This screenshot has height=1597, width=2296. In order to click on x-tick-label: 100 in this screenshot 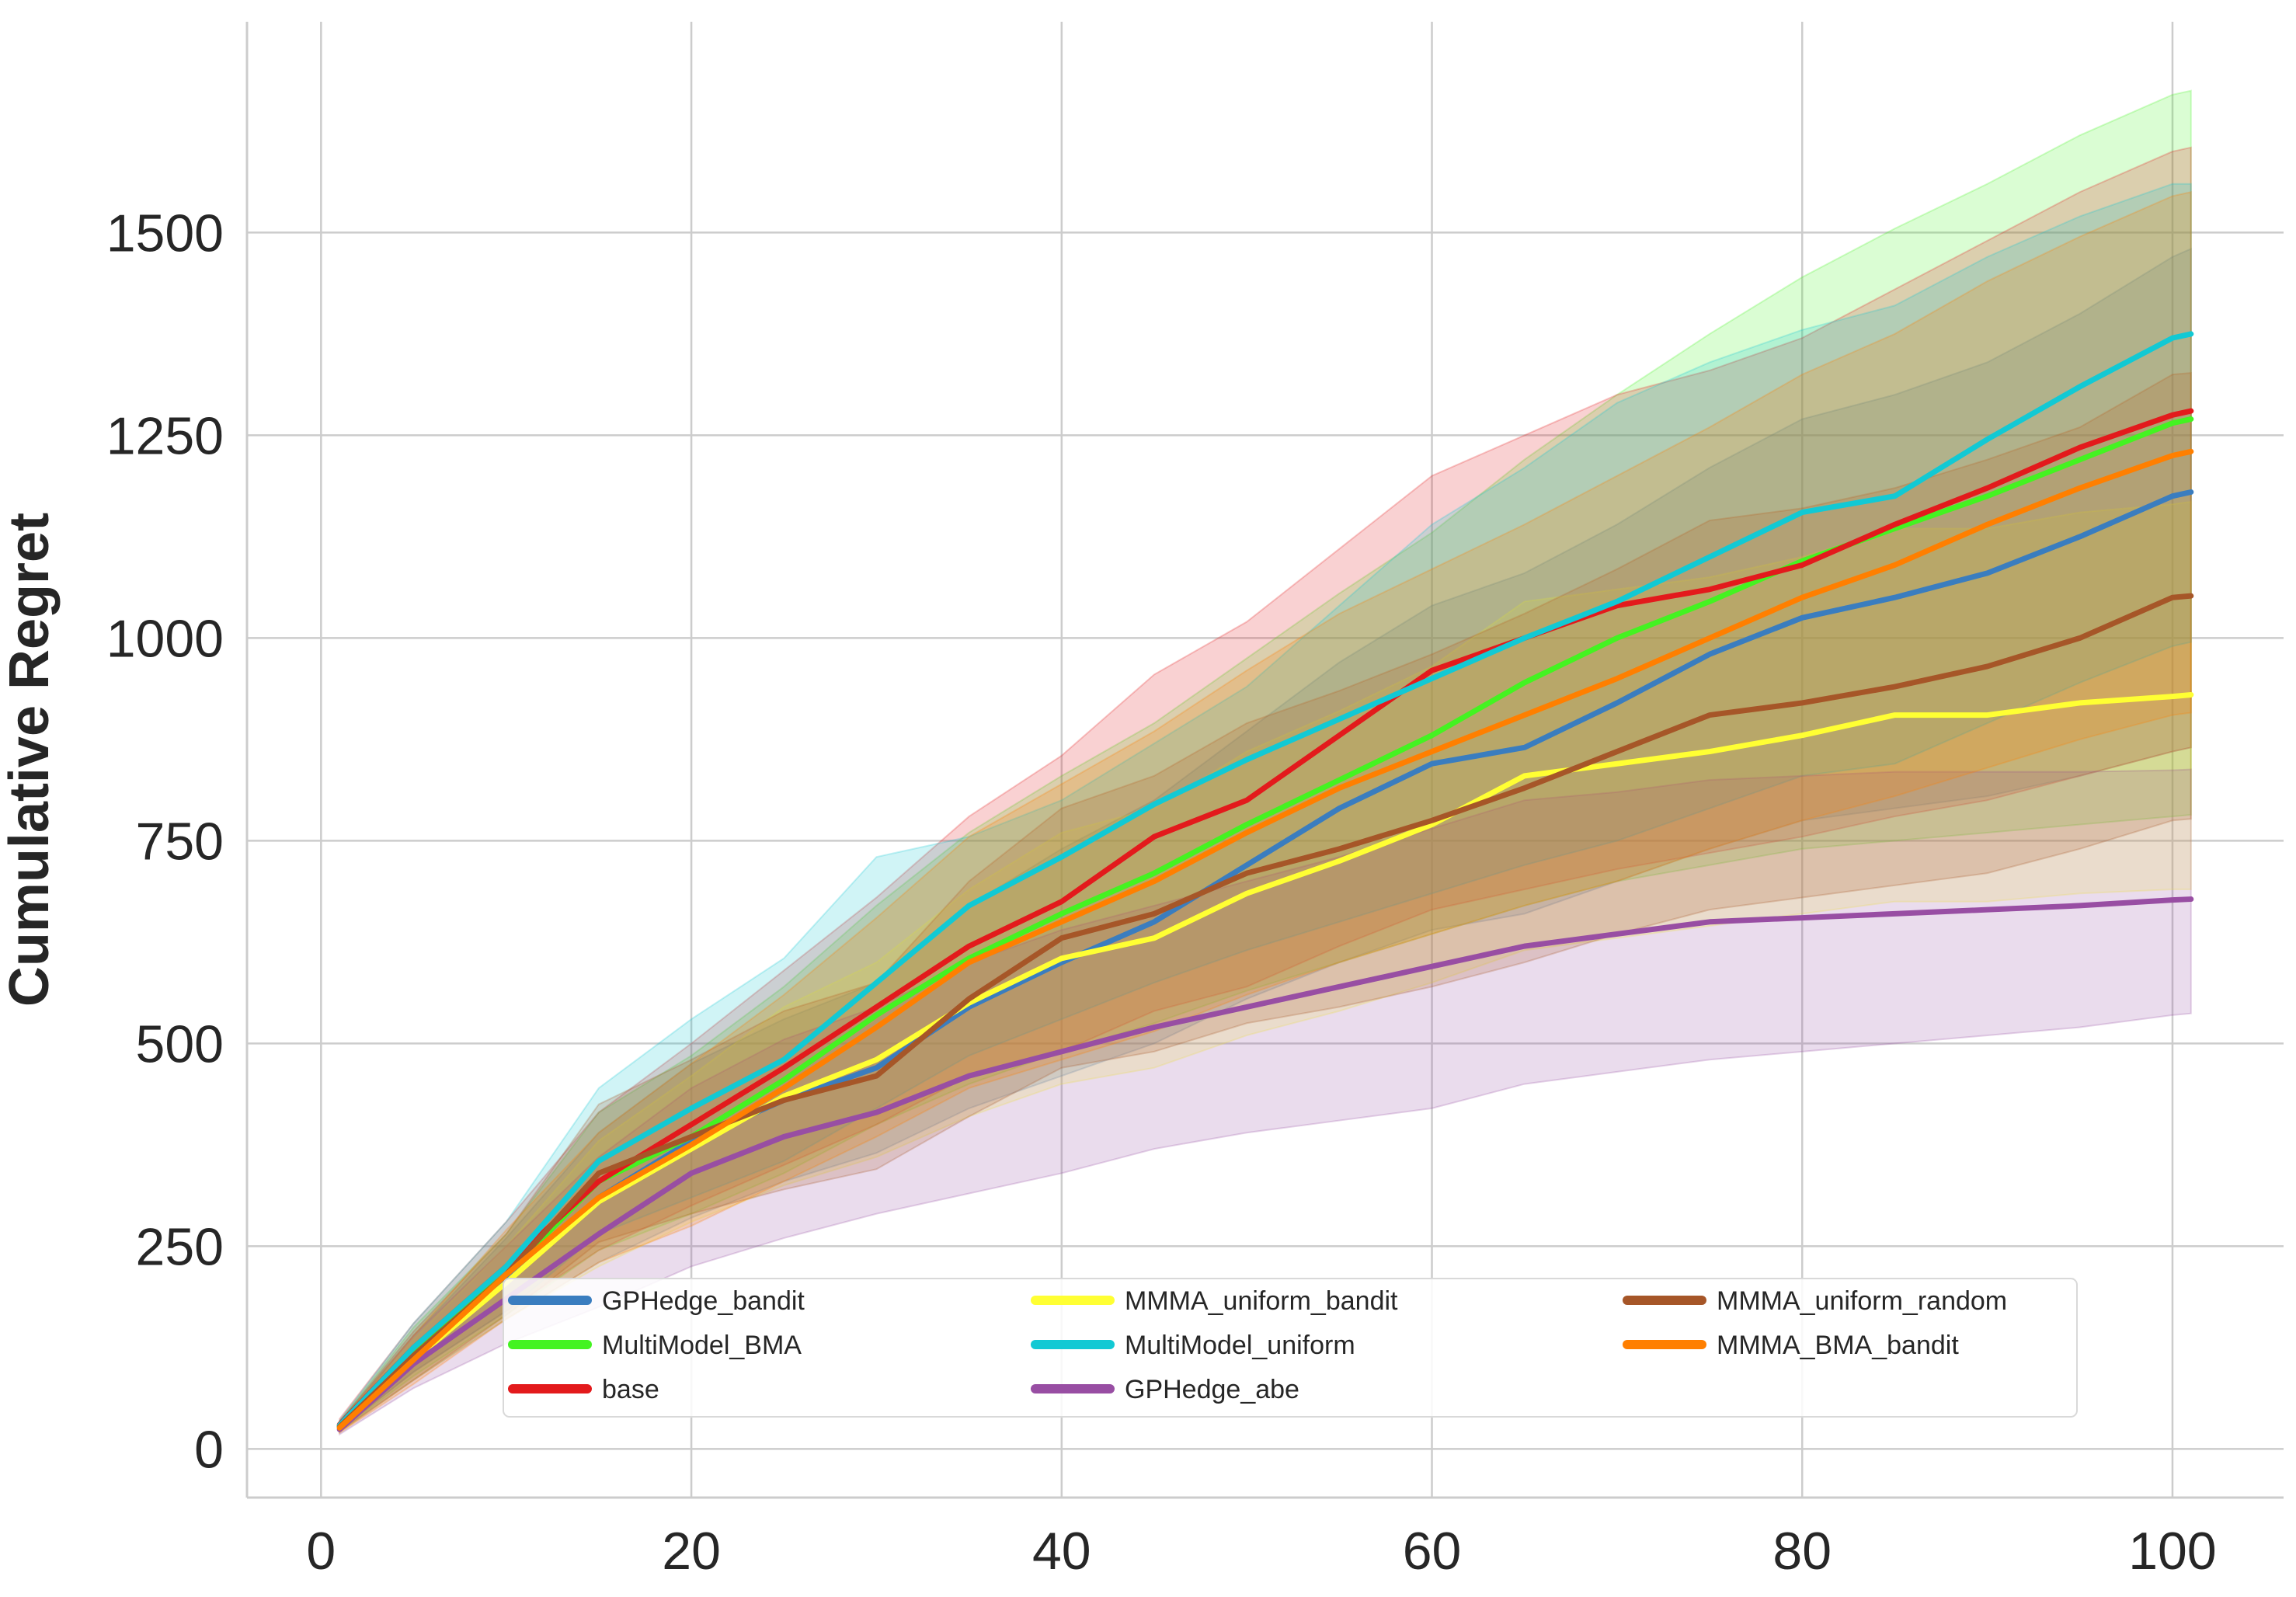, I will do `click(2172, 1551)`.